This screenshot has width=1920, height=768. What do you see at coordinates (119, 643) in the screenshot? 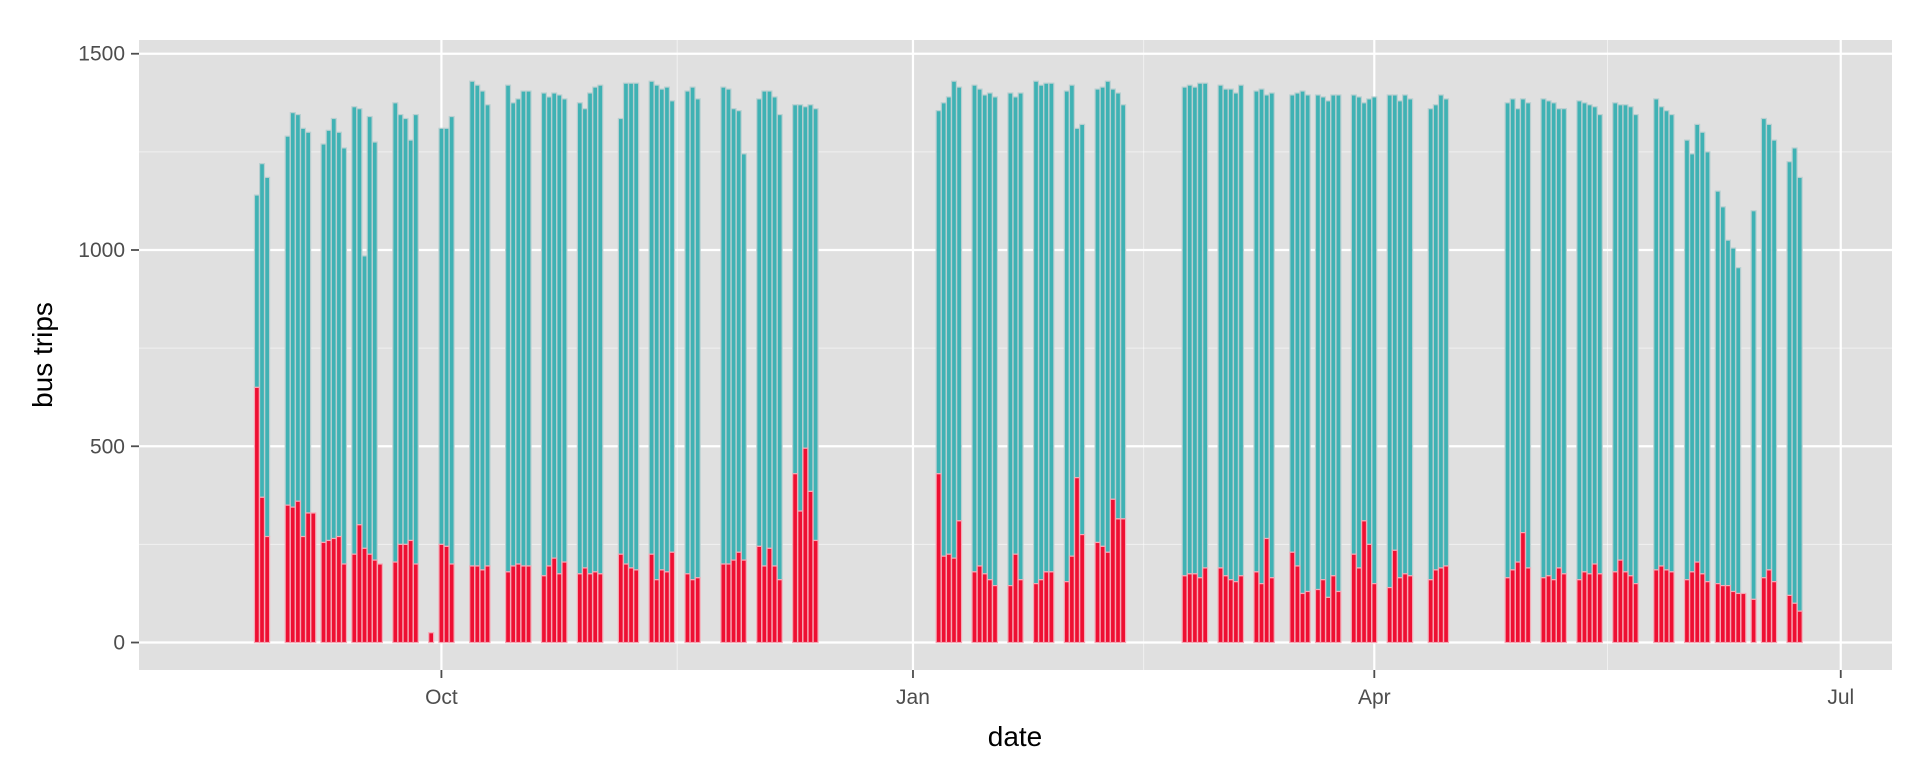
I see `y-tick-label: 0` at bounding box center [119, 643].